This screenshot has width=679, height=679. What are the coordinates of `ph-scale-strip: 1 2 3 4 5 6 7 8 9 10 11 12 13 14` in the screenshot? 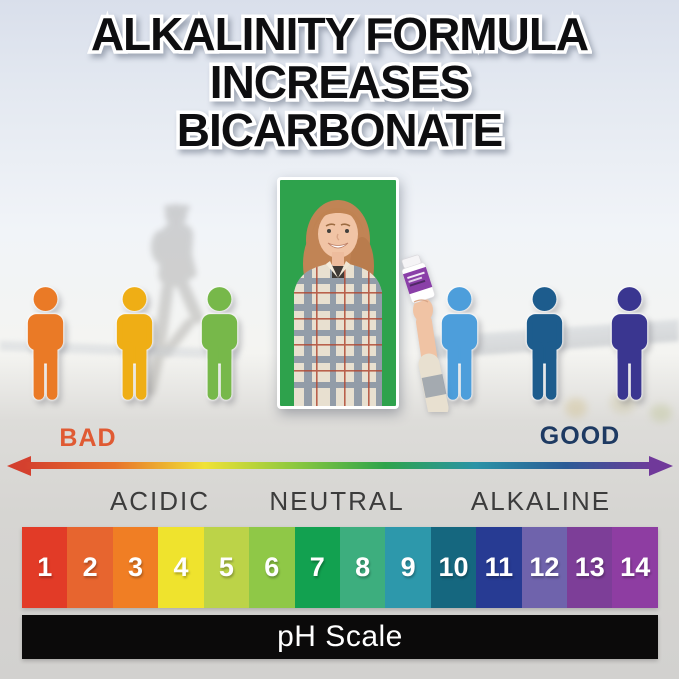 It's located at (340, 567).